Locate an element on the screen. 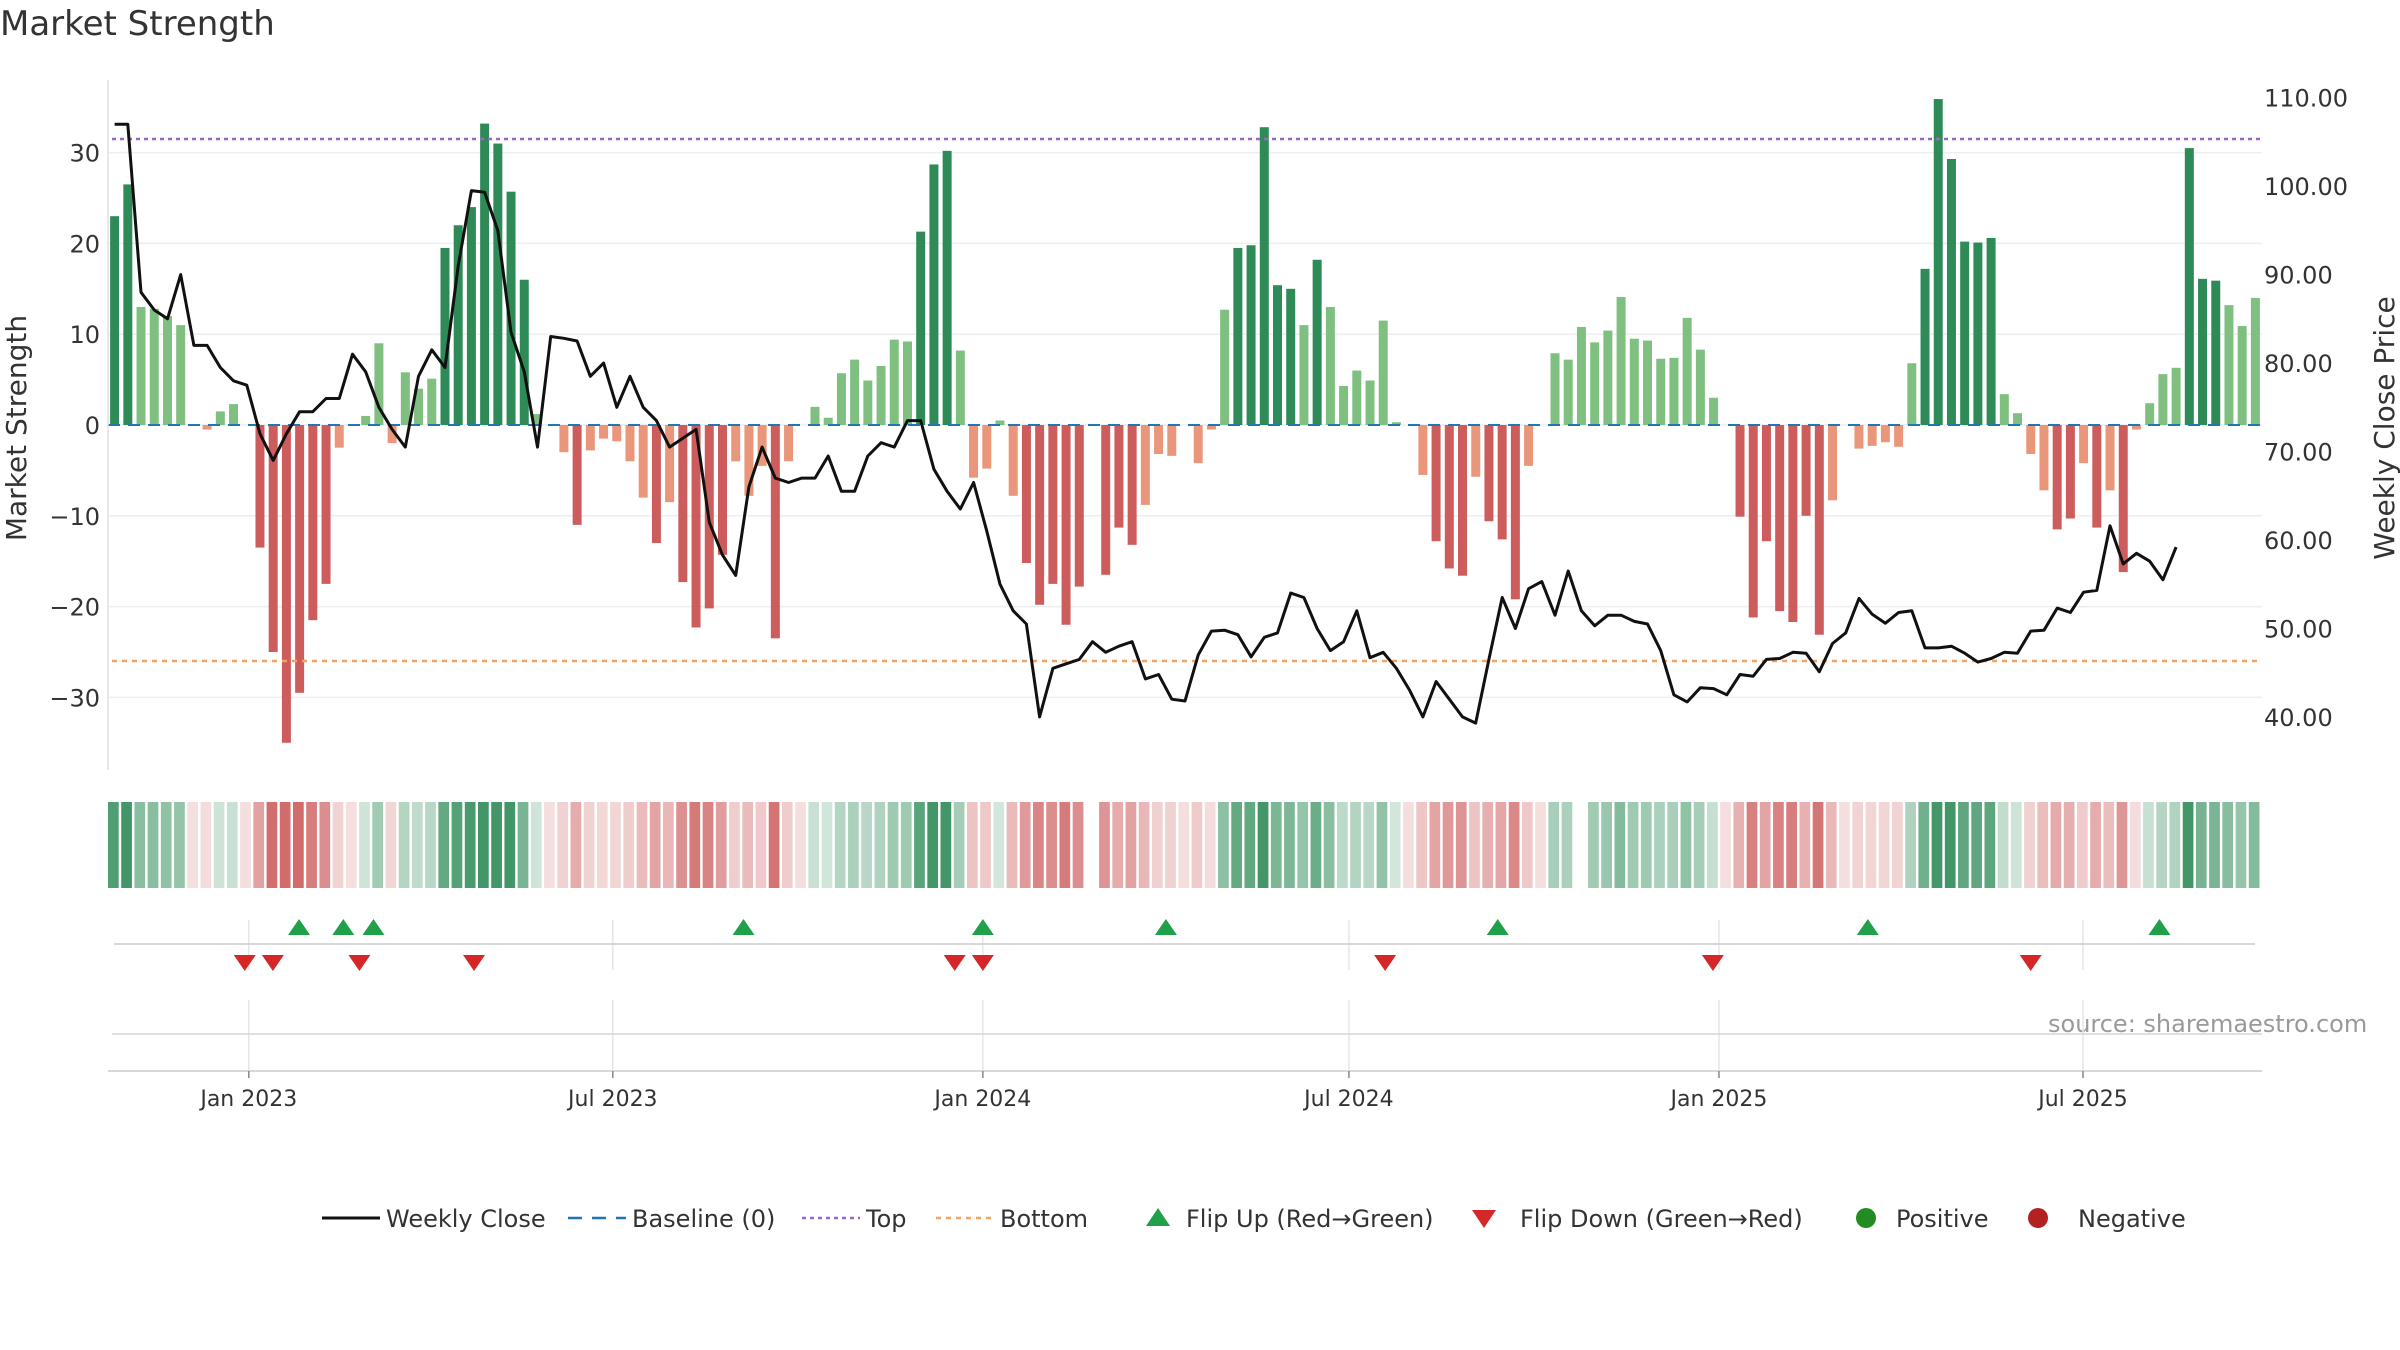 The image size is (2400, 1350). legend-label: Bottom is located at coordinates (1044, 1219).